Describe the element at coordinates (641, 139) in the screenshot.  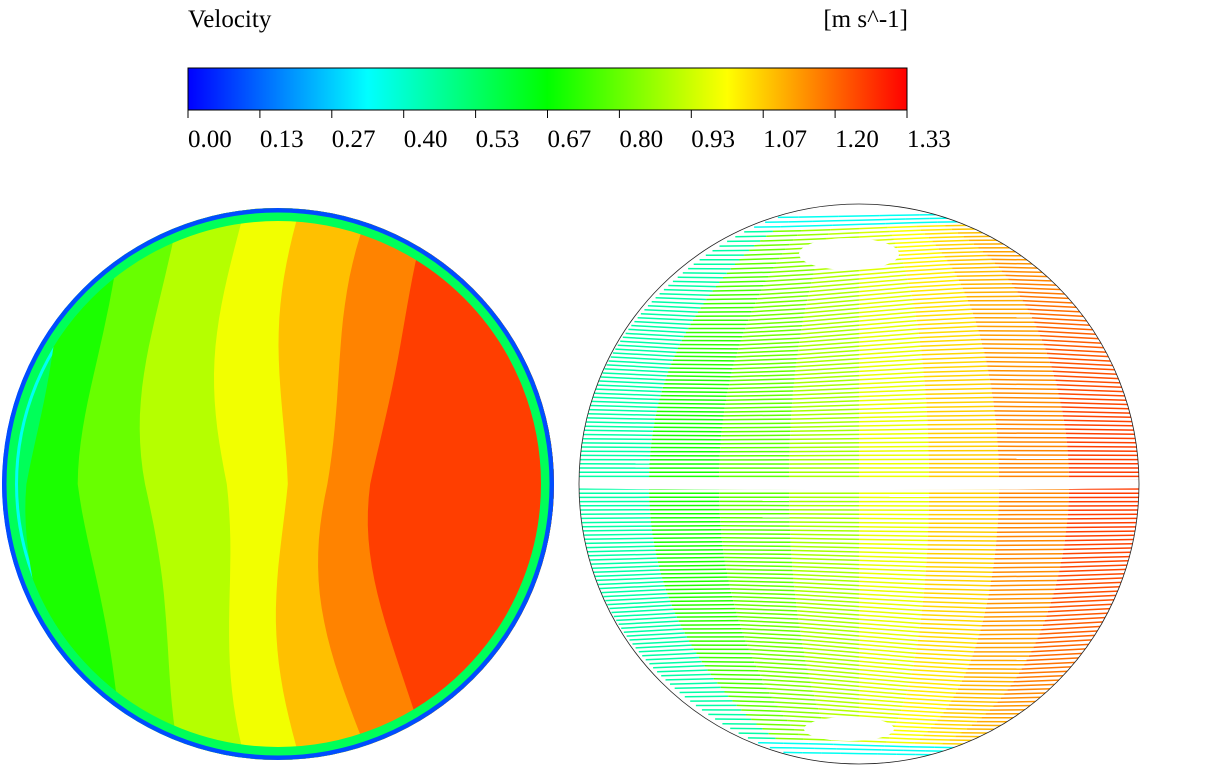
I see `colorbar-tick-label: 0.80` at that location.